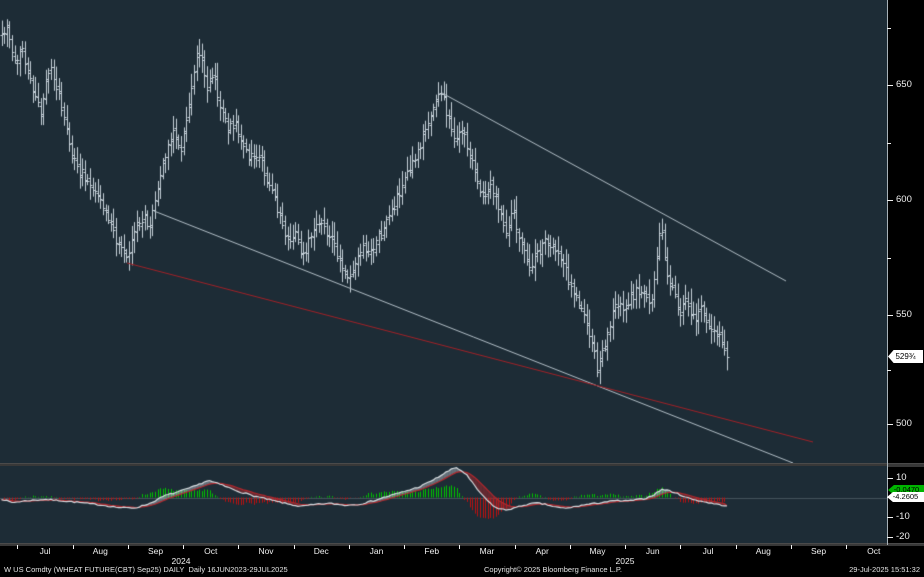  What do you see at coordinates (901, 477) in the screenshot?
I see `macd-axis-label-10: 10` at bounding box center [901, 477].